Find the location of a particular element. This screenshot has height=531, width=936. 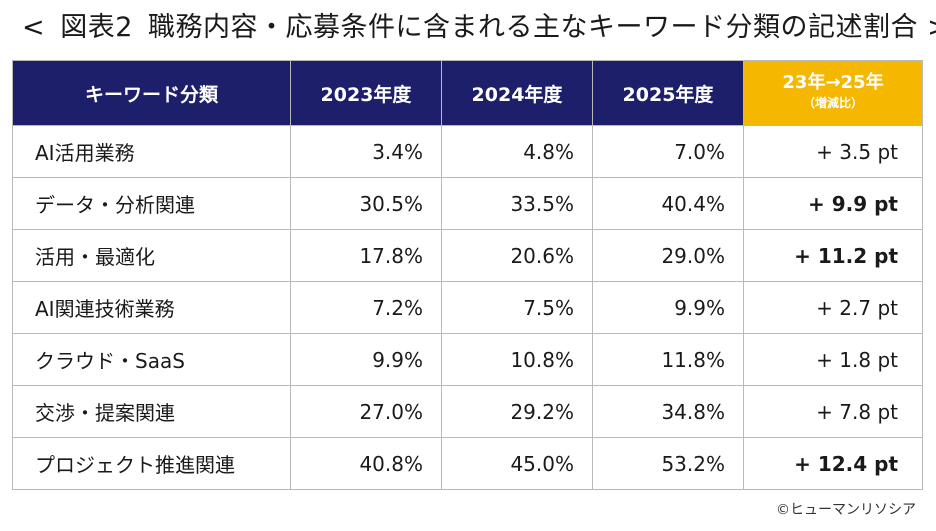

table-row: AI活用業務 3.4% 4.8% 7.0% + 3.5 pt is located at coordinates (467, 151).